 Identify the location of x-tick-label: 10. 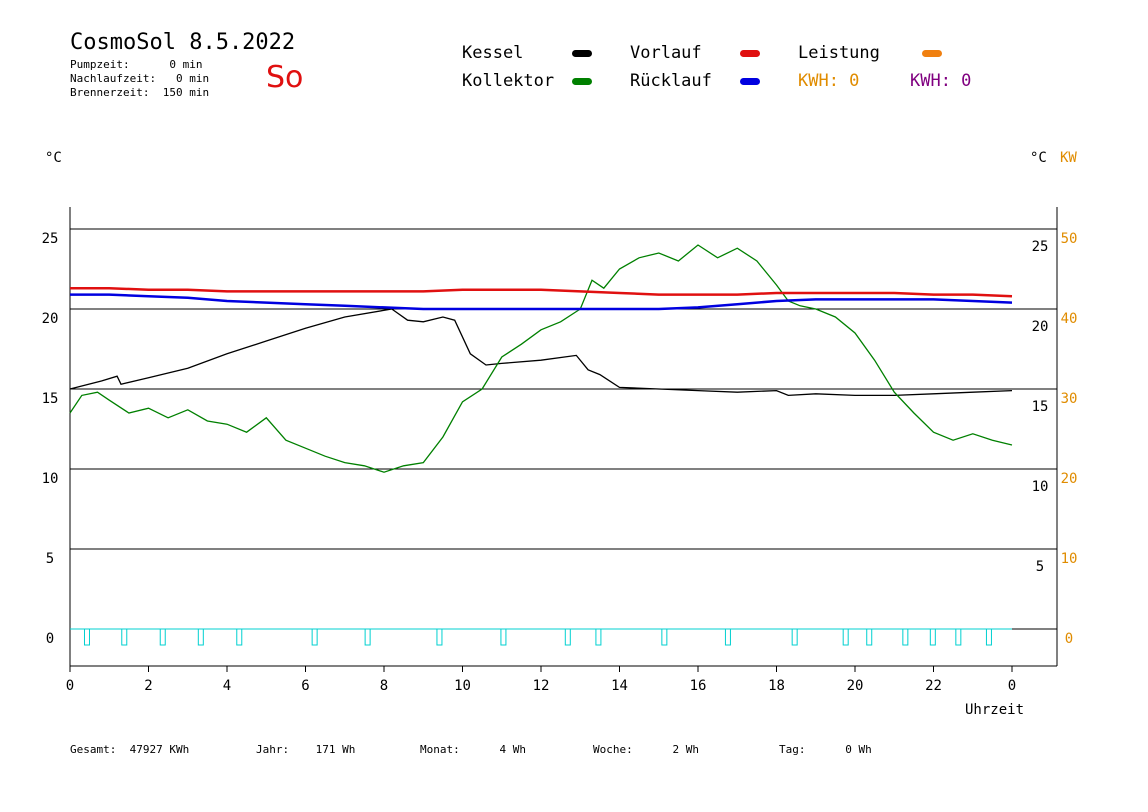
(462, 686).